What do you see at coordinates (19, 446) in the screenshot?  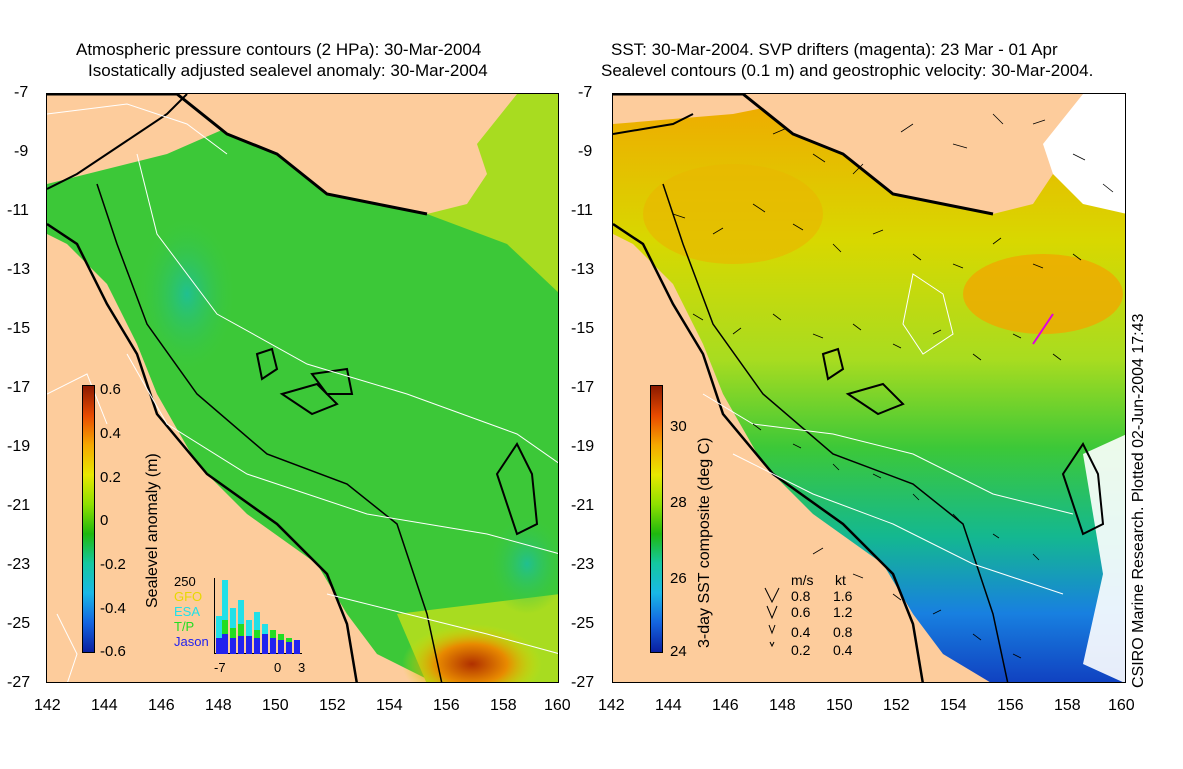 I see `left-y-tick: -19` at bounding box center [19, 446].